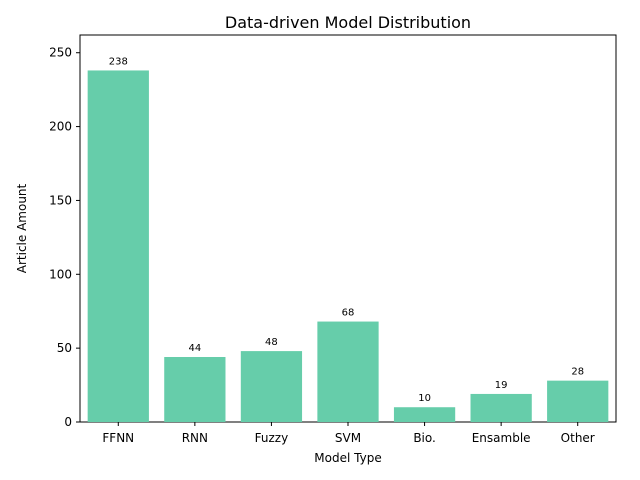 Image resolution: width=640 pixels, height=480 pixels. I want to click on bar-rnn, so click(195, 389).